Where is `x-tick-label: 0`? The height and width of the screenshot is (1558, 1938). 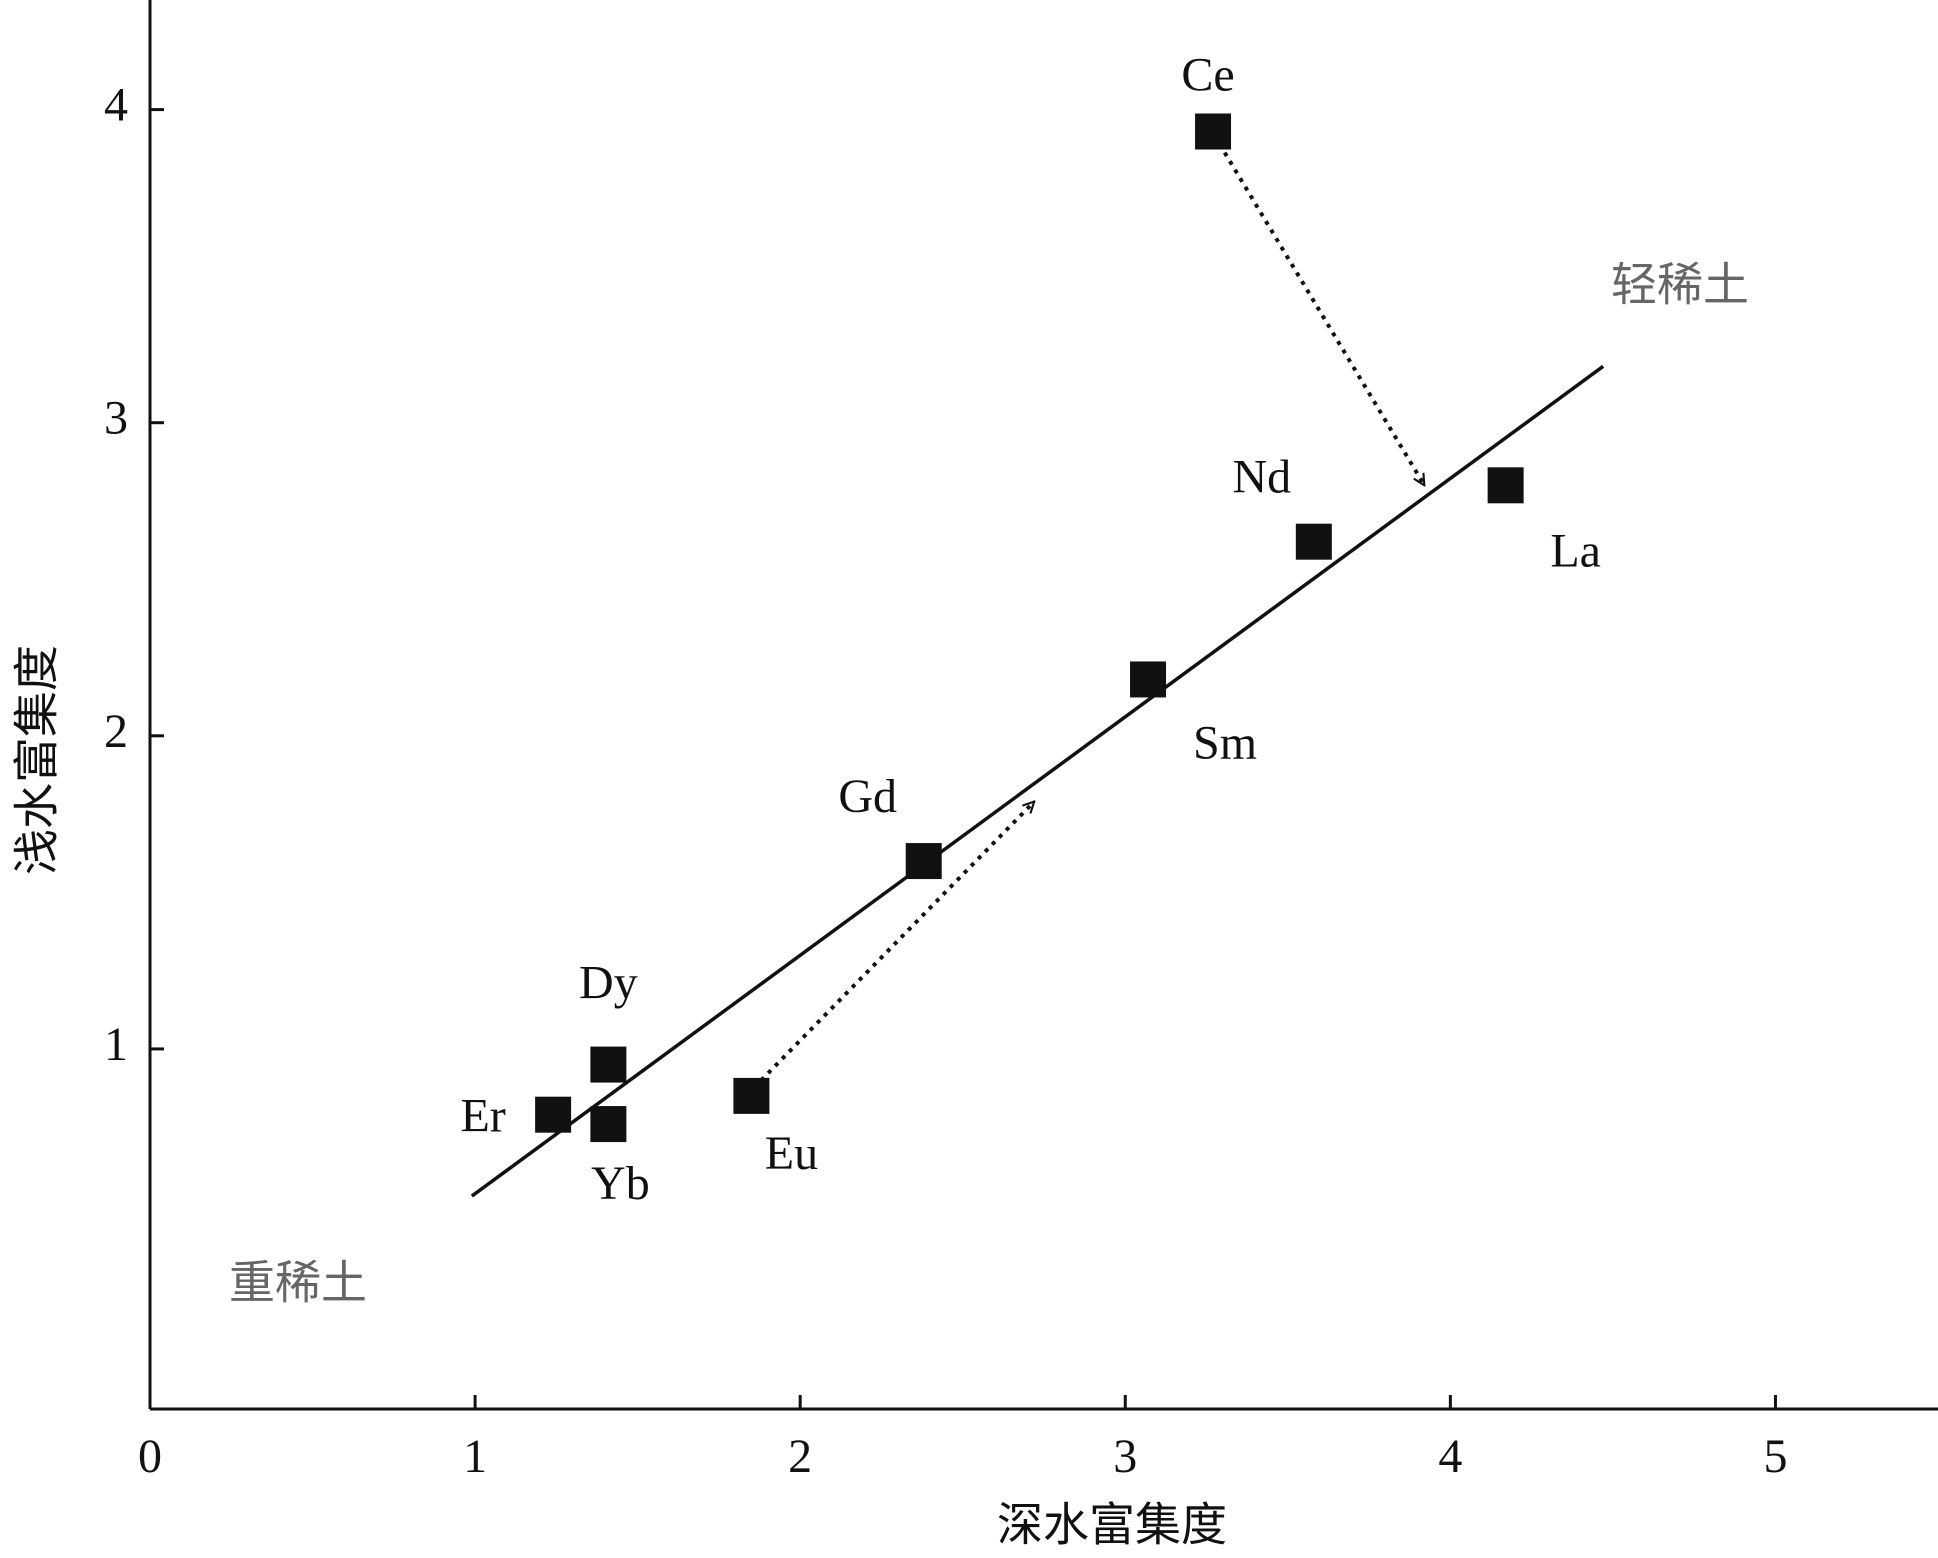 x-tick-label: 0 is located at coordinates (150, 1456).